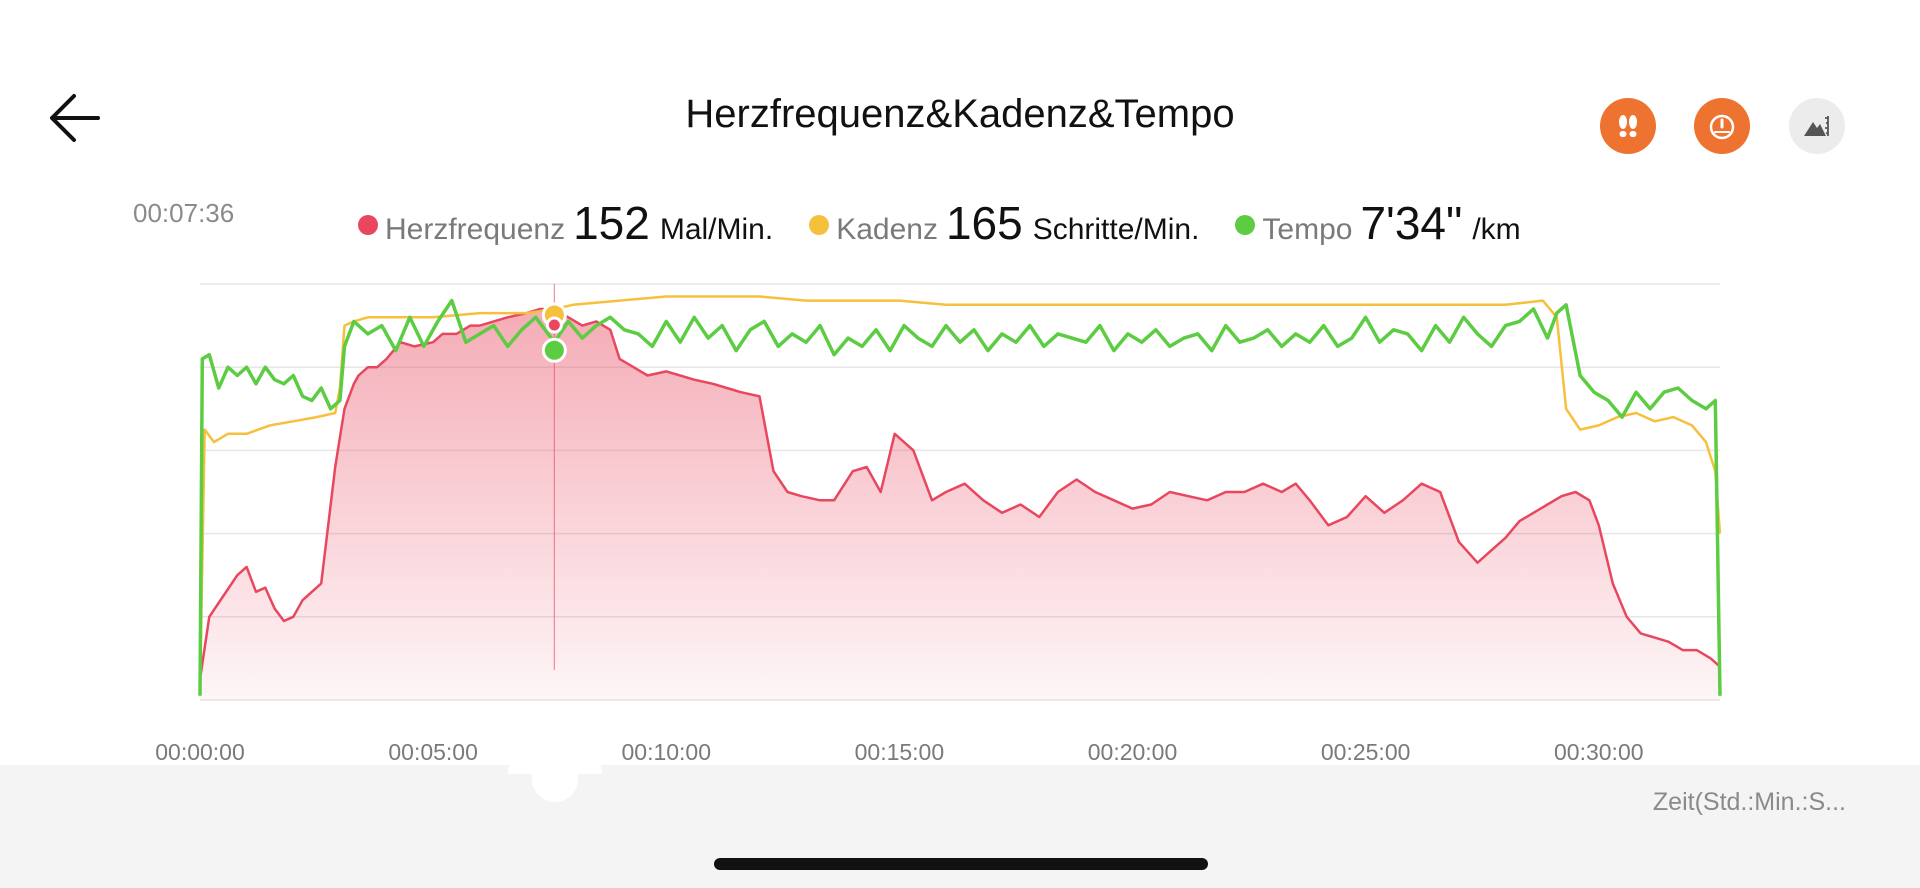  Describe the element at coordinates (961, 864) in the screenshot. I see `home-indicator` at that location.